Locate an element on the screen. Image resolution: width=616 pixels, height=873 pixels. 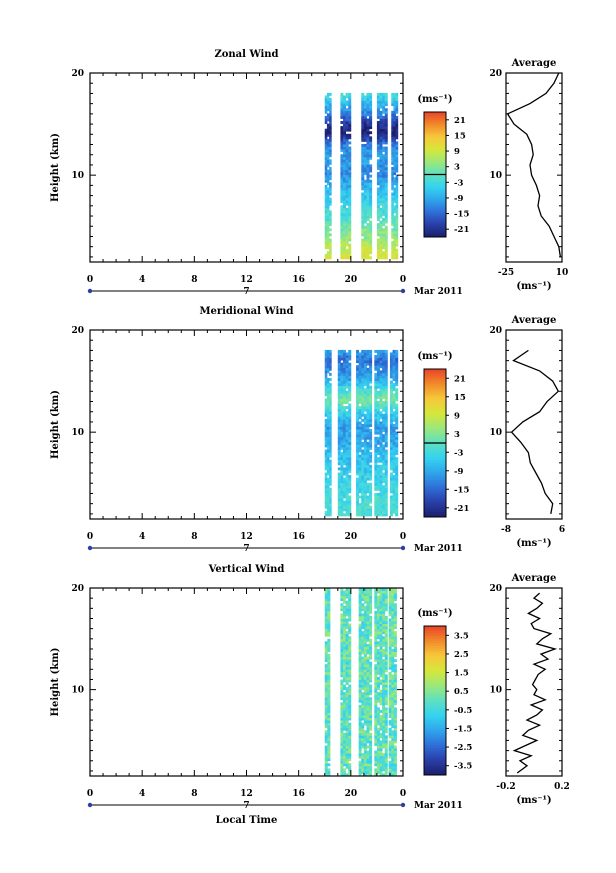
colorbar-tick-label: 2.5 is located at coordinates (461, 655).